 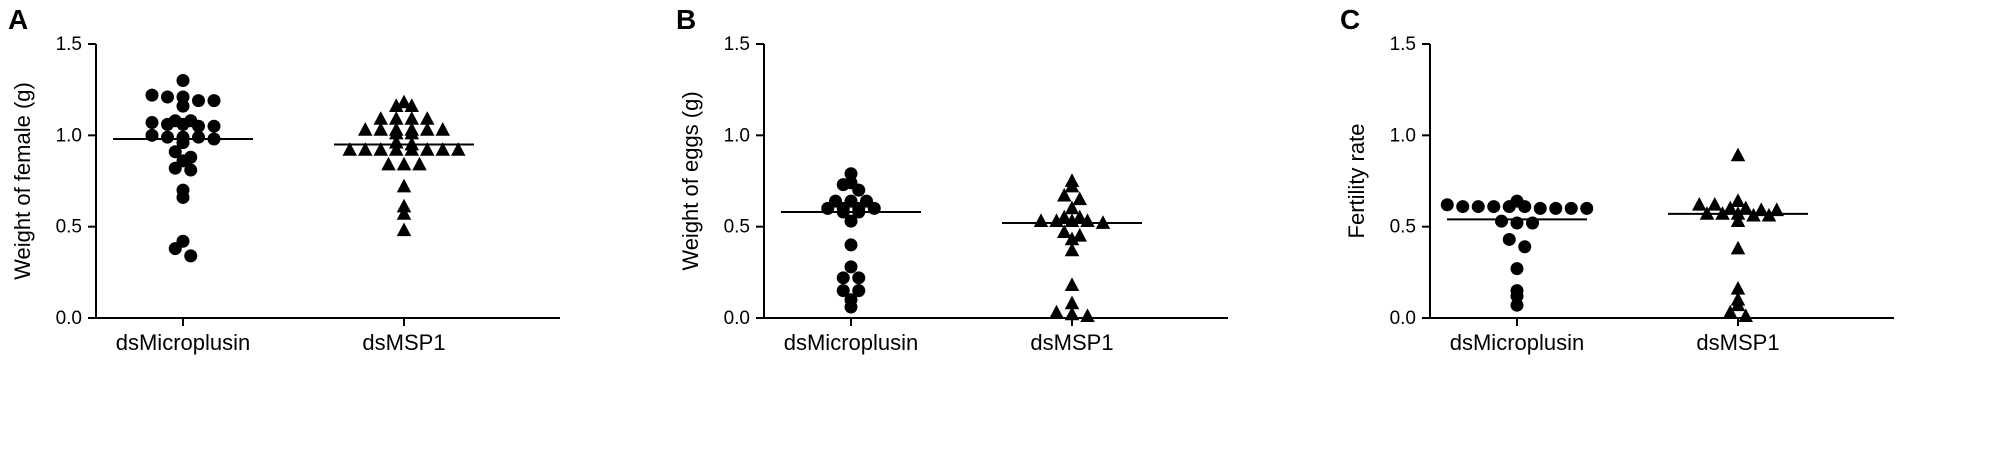 What do you see at coordinates (1356, 181) in the screenshot?
I see `y-axis-label: Fertility rate` at bounding box center [1356, 181].